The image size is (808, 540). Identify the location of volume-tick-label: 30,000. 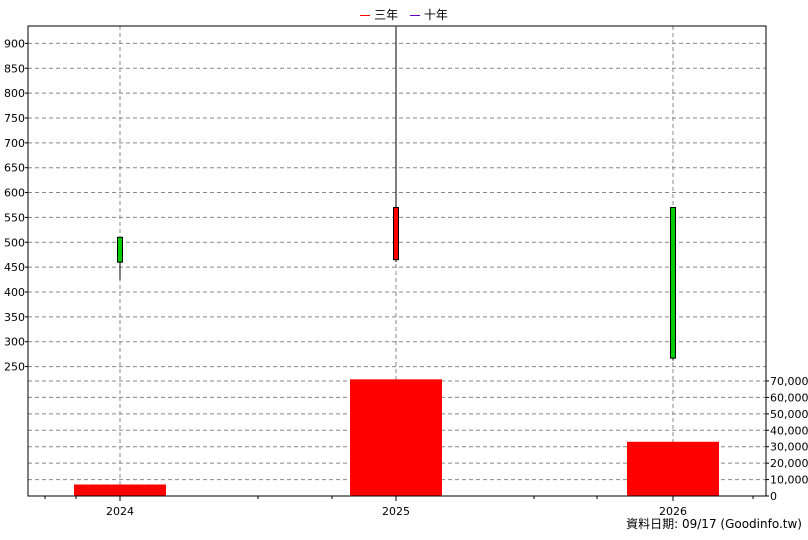
(789, 447).